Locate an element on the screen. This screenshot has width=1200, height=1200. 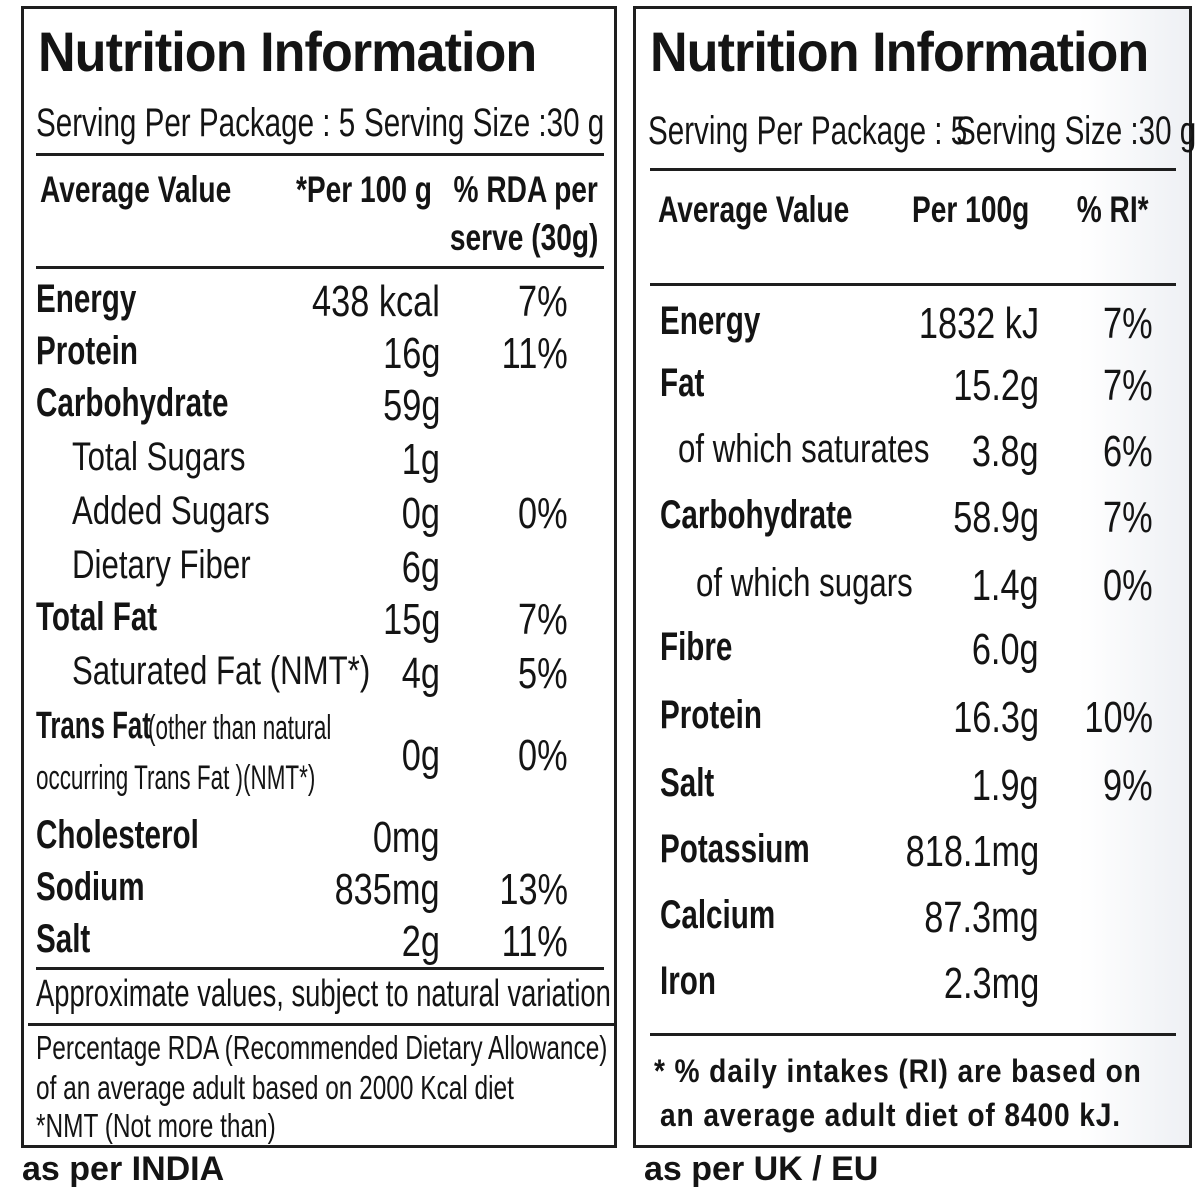
uk-nutrient-value: 1832 kJ is located at coordinates (978, 323).